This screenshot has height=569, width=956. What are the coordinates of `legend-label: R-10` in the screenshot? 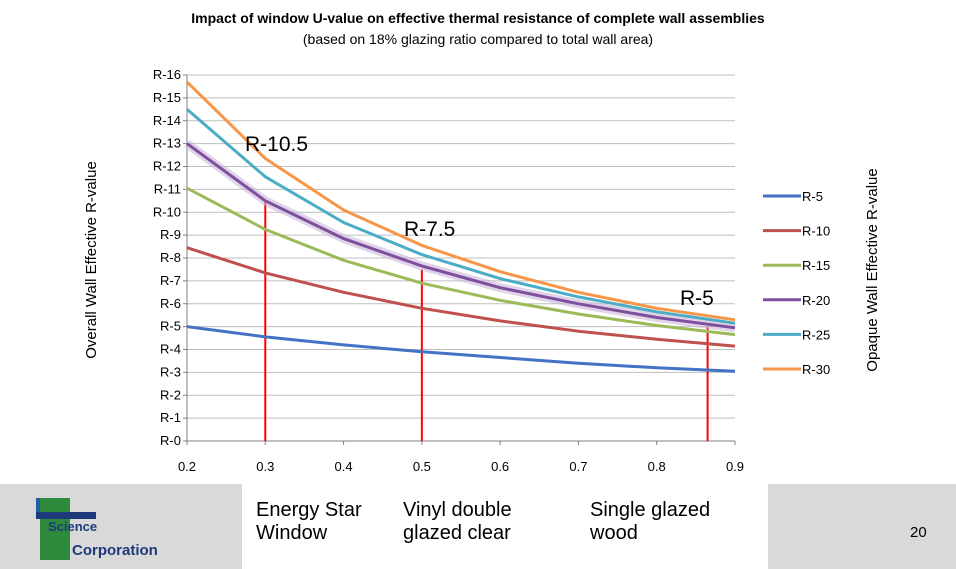 It's located at (816, 231).